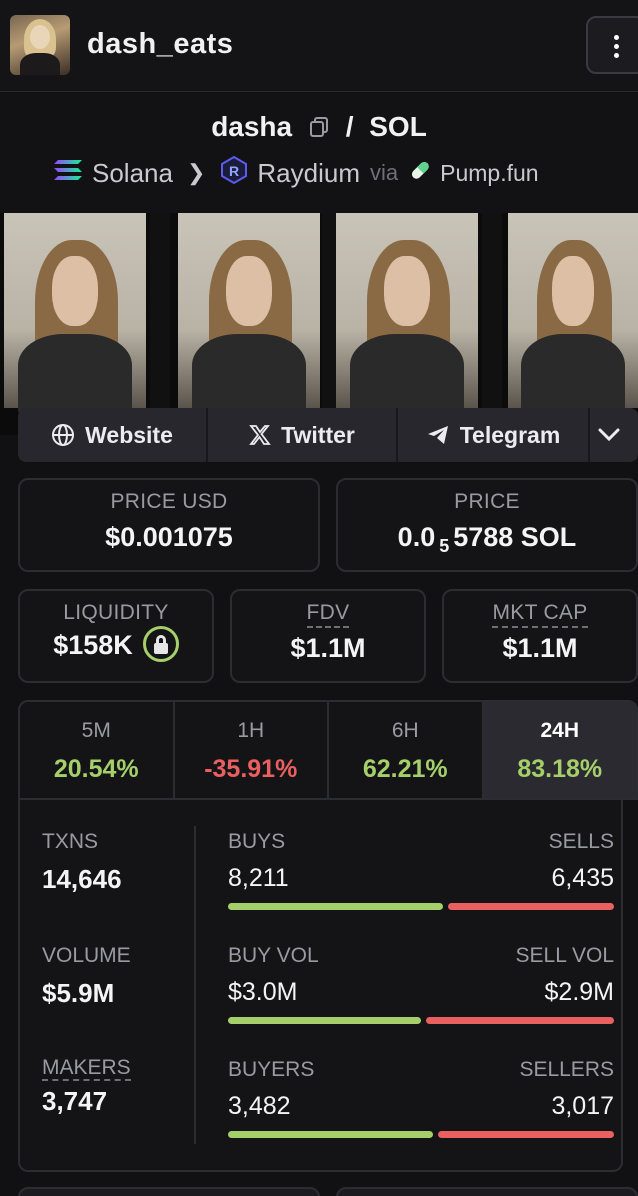 The image size is (638, 1196). What do you see at coordinates (421, 906) in the screenshot?
I see `buys-sells-bar` at bounding box center [421, 906].